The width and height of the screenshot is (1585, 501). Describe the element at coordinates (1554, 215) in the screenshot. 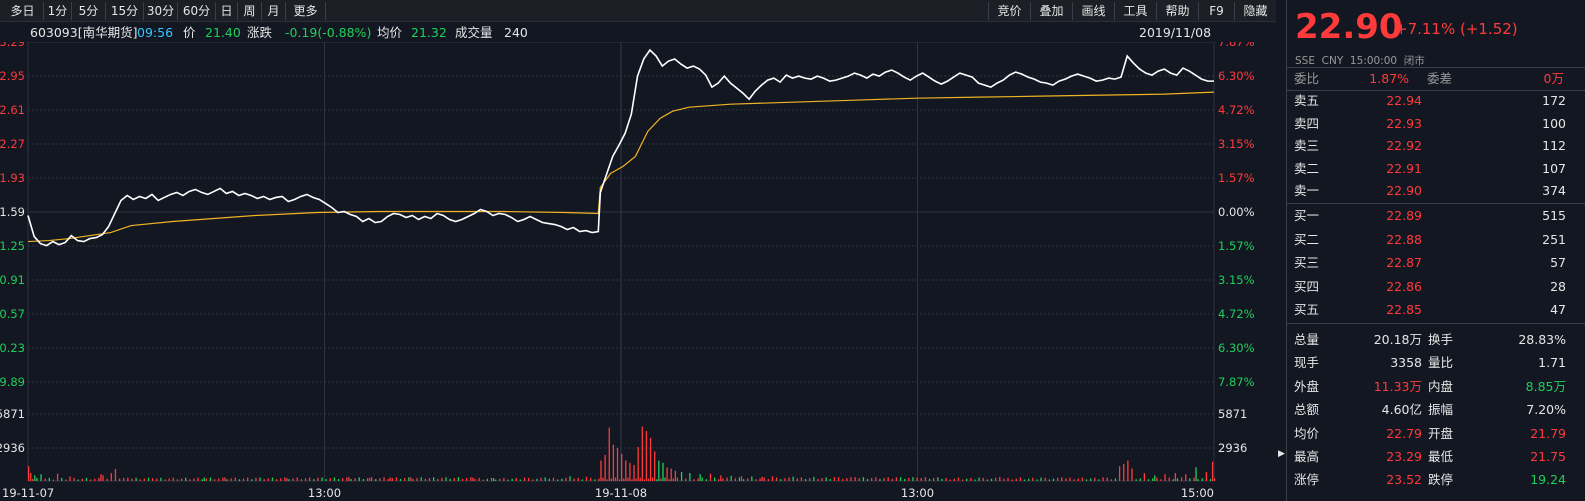

I see `order-volume: 515` at that location.